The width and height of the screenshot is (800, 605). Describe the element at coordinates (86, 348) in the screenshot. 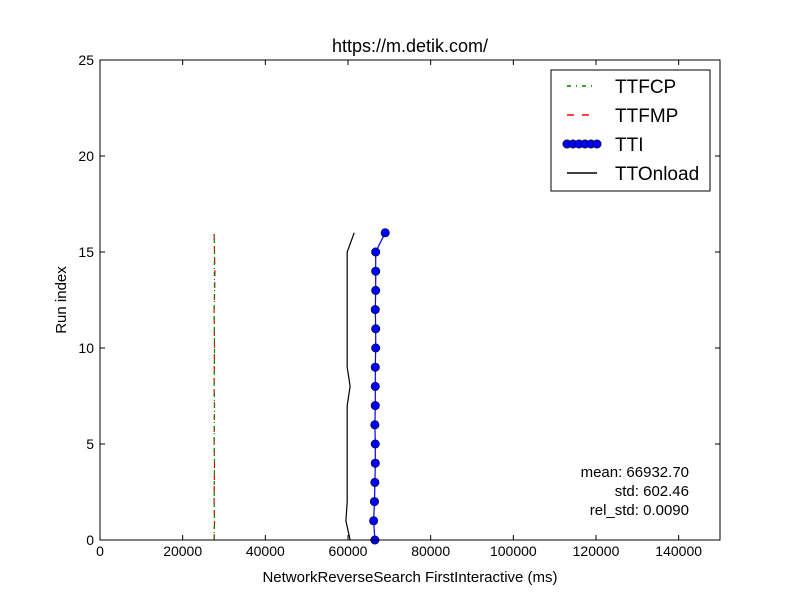

I see `y-tick-label: 10` at that location.